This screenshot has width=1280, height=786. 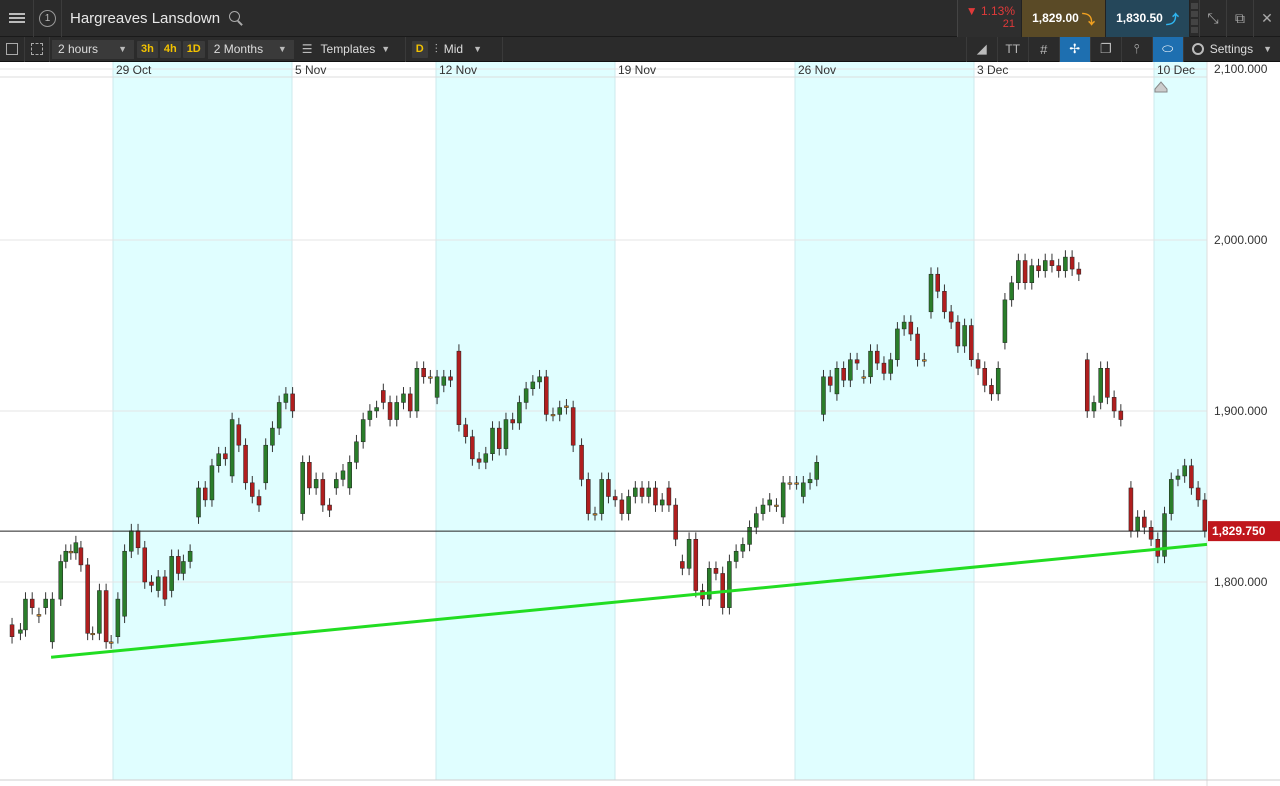 I want to click on buy-button: 1,830.50 ⤴, so click(x=1147, y=18).